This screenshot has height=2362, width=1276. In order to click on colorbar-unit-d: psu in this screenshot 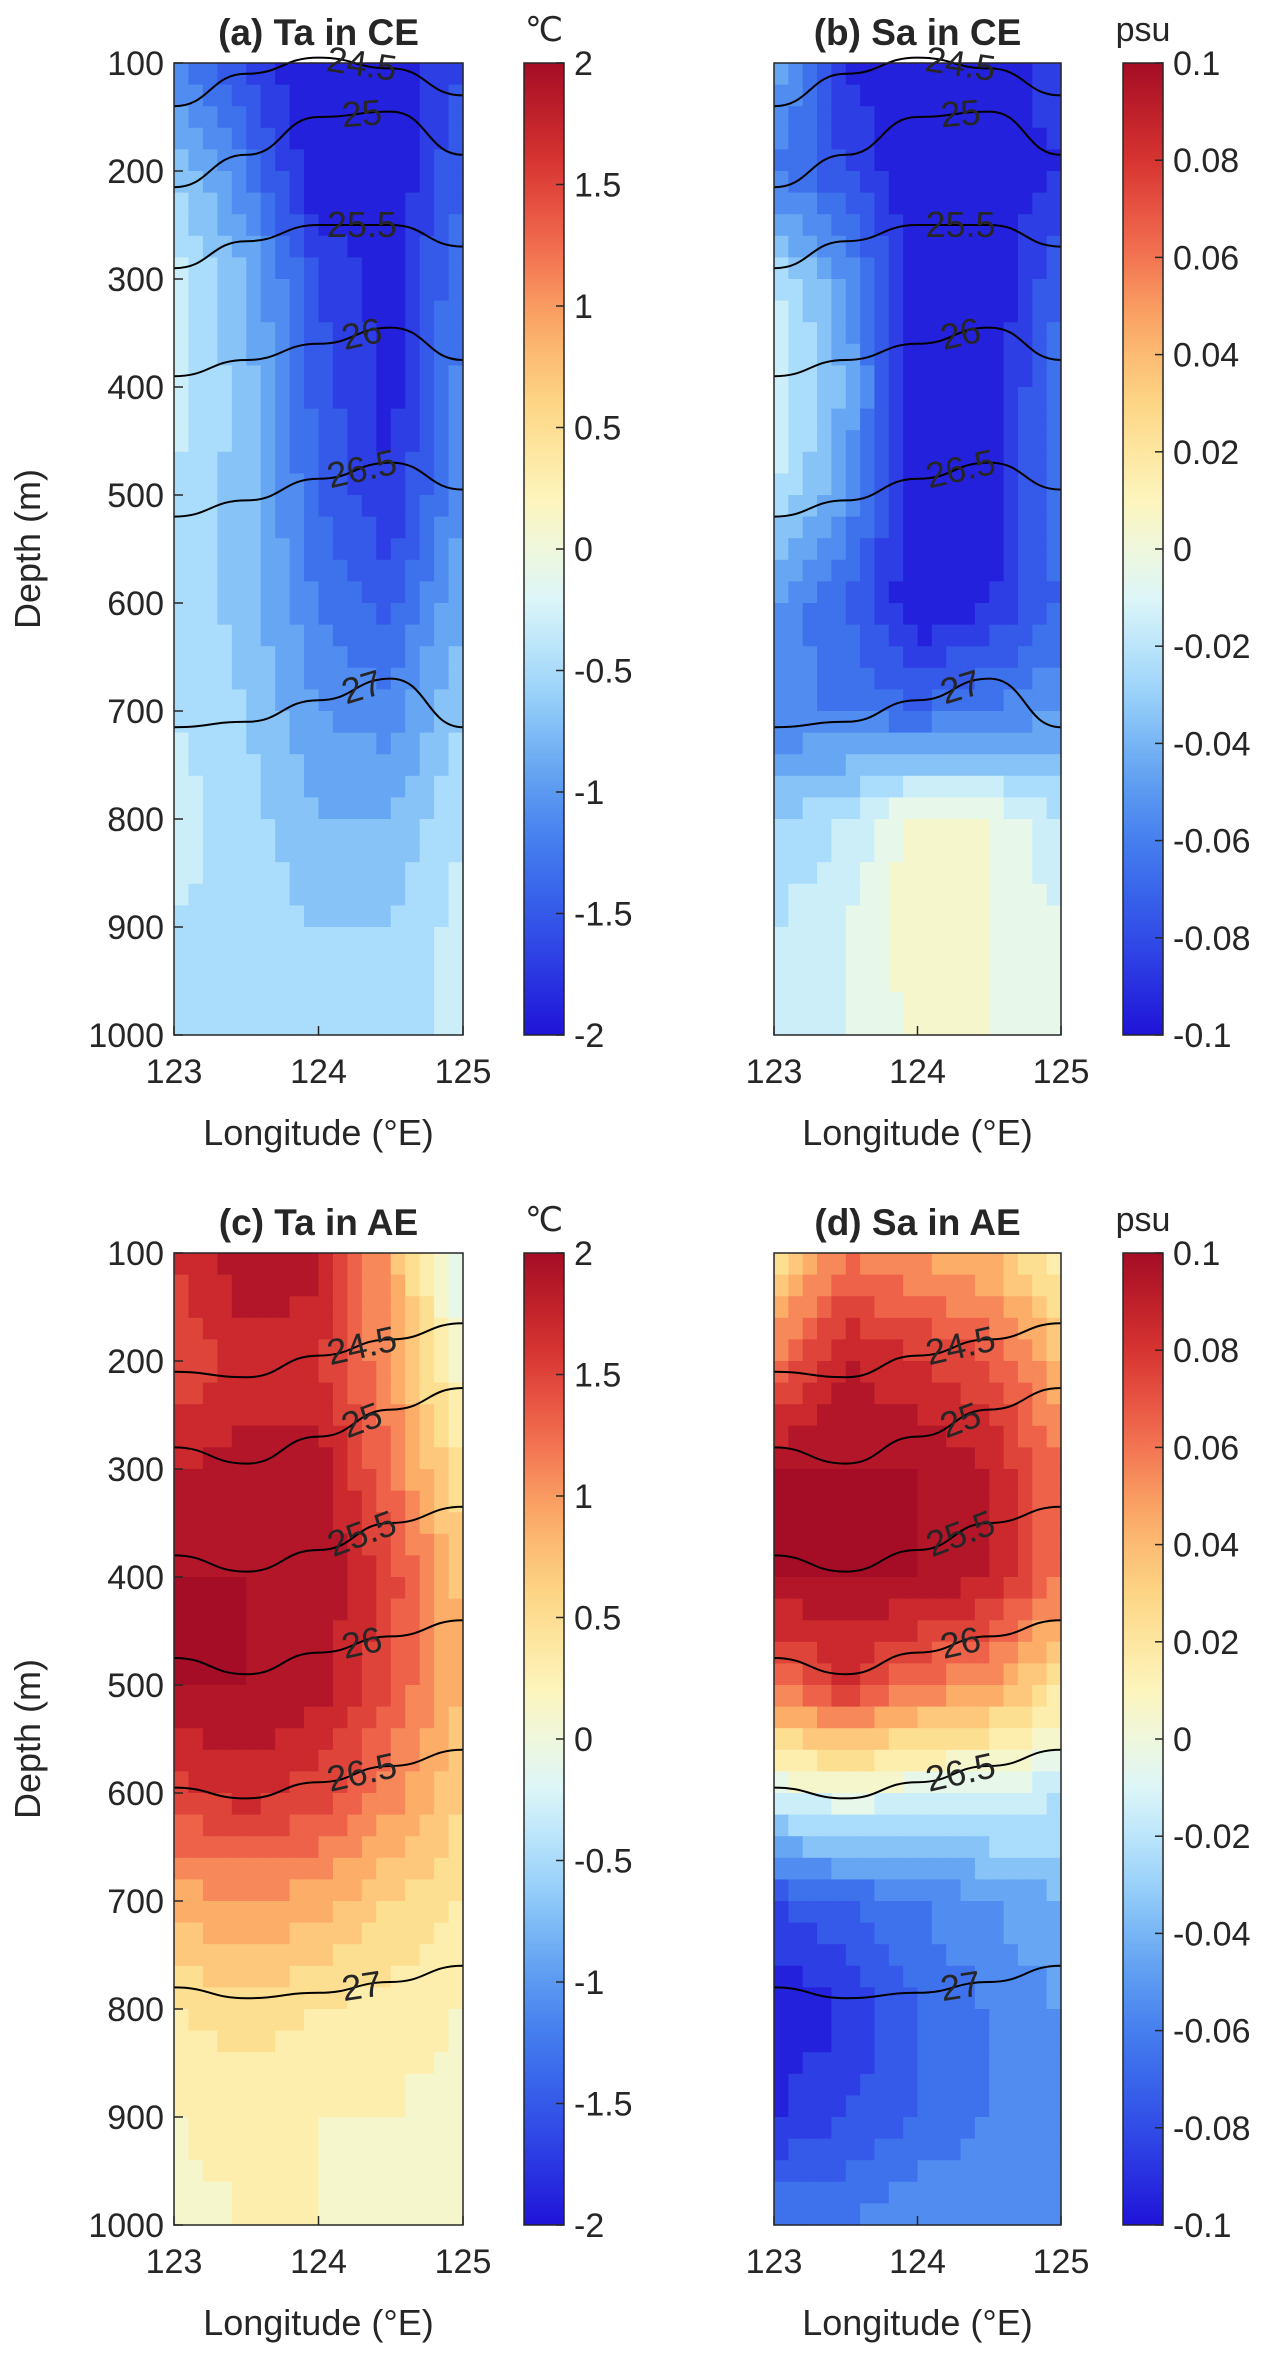, I will do `click(1143, 1220)`.